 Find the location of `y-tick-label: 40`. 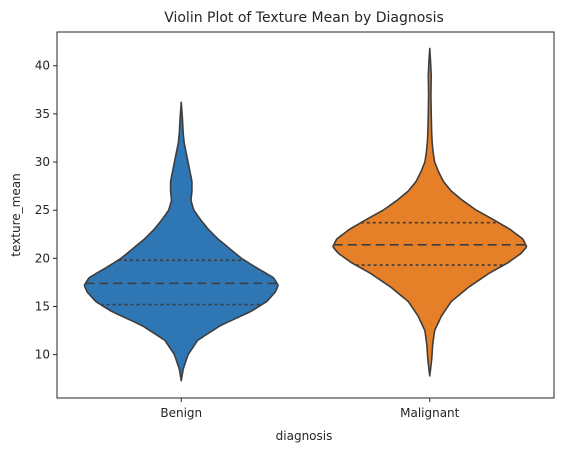

y-tick-label: 40 is located at coordinates (42, 66).